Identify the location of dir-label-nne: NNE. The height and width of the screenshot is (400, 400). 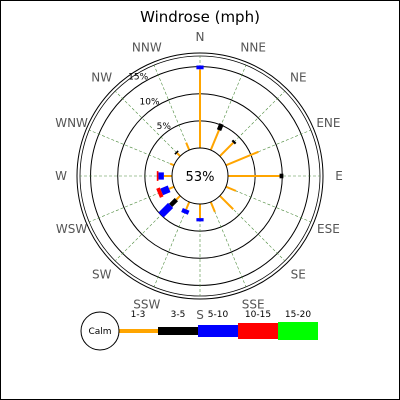
(253, 48).